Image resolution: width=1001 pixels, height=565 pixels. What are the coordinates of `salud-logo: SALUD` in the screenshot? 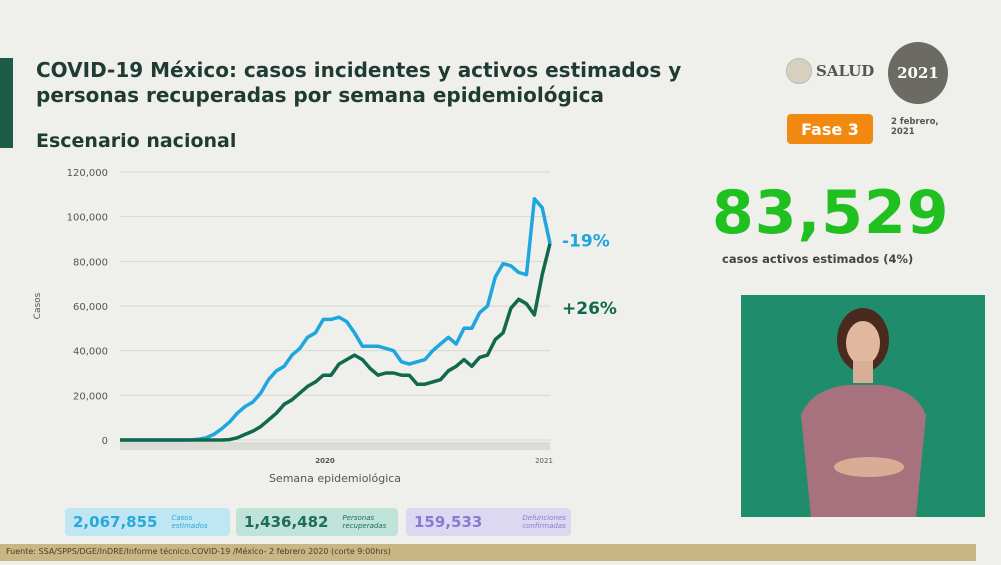 It's located at (830, 71).